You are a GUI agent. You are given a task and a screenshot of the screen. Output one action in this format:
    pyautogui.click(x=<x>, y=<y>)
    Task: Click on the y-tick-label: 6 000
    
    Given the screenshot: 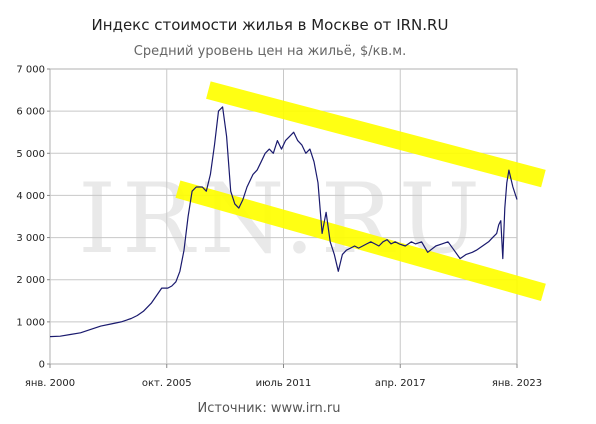 What is the action you would take?
    pyautogui.click(x=30, y=112)
    